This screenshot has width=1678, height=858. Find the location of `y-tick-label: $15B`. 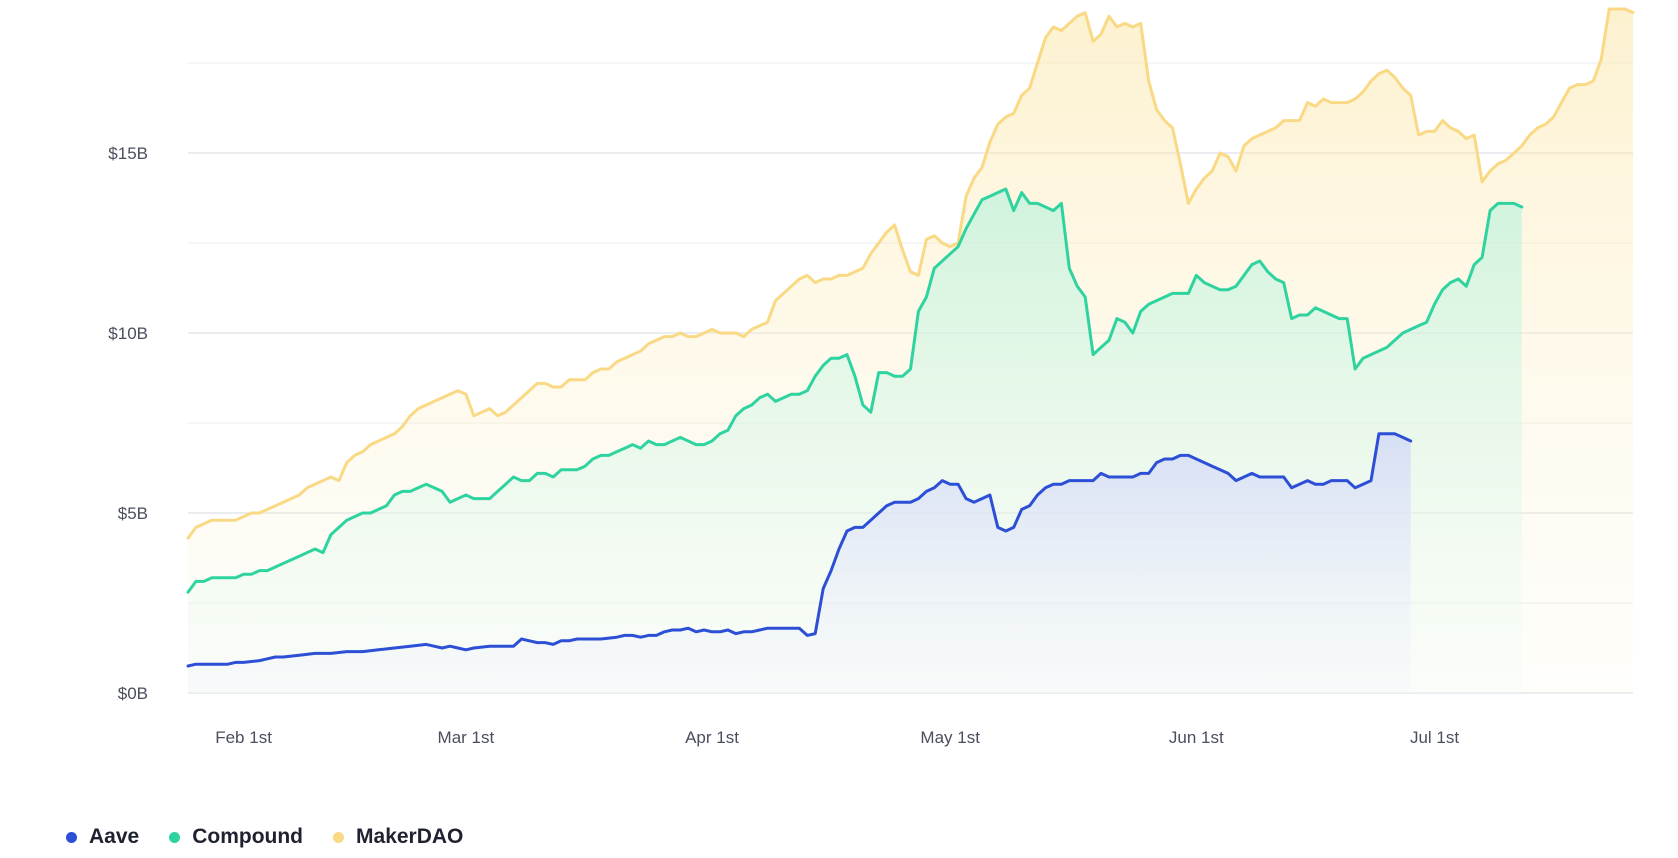

y-tick-label: $15B is located at coordinates (128, 153).